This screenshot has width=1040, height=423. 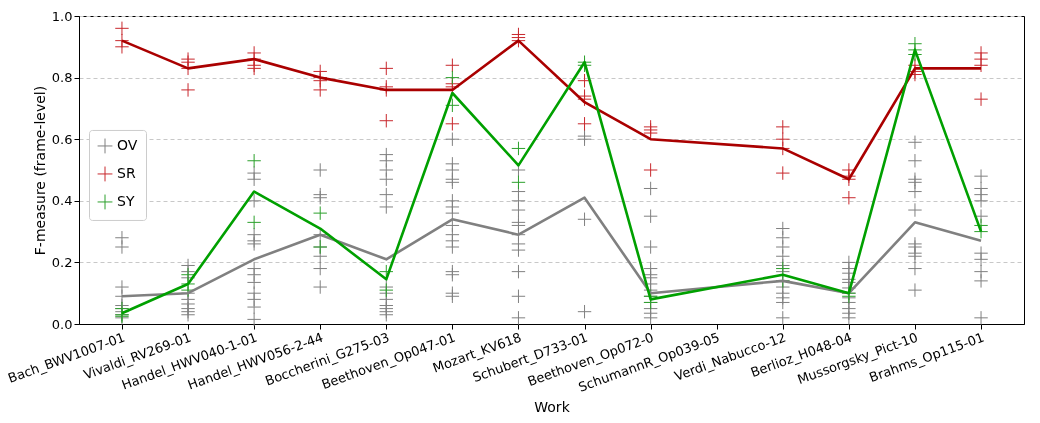 What do you see at coordinates (62, 78) in the screenshot?
I see `y-tick-label: 0.8` at bounding box center [62, 78].